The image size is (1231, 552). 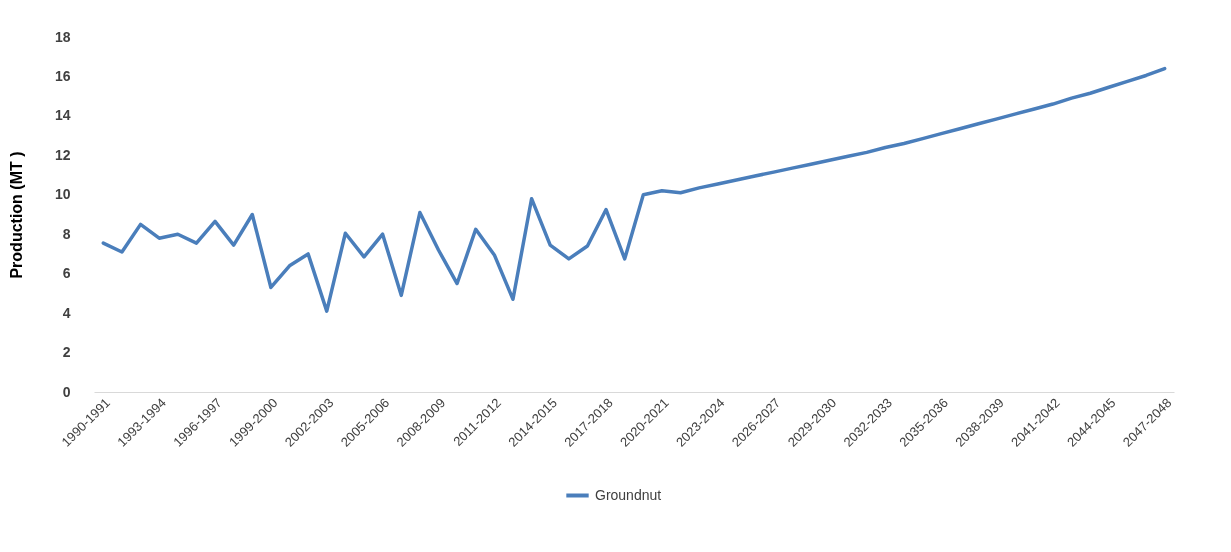 I want to click on y-tick-label: 18, so click(x=62, y=36).